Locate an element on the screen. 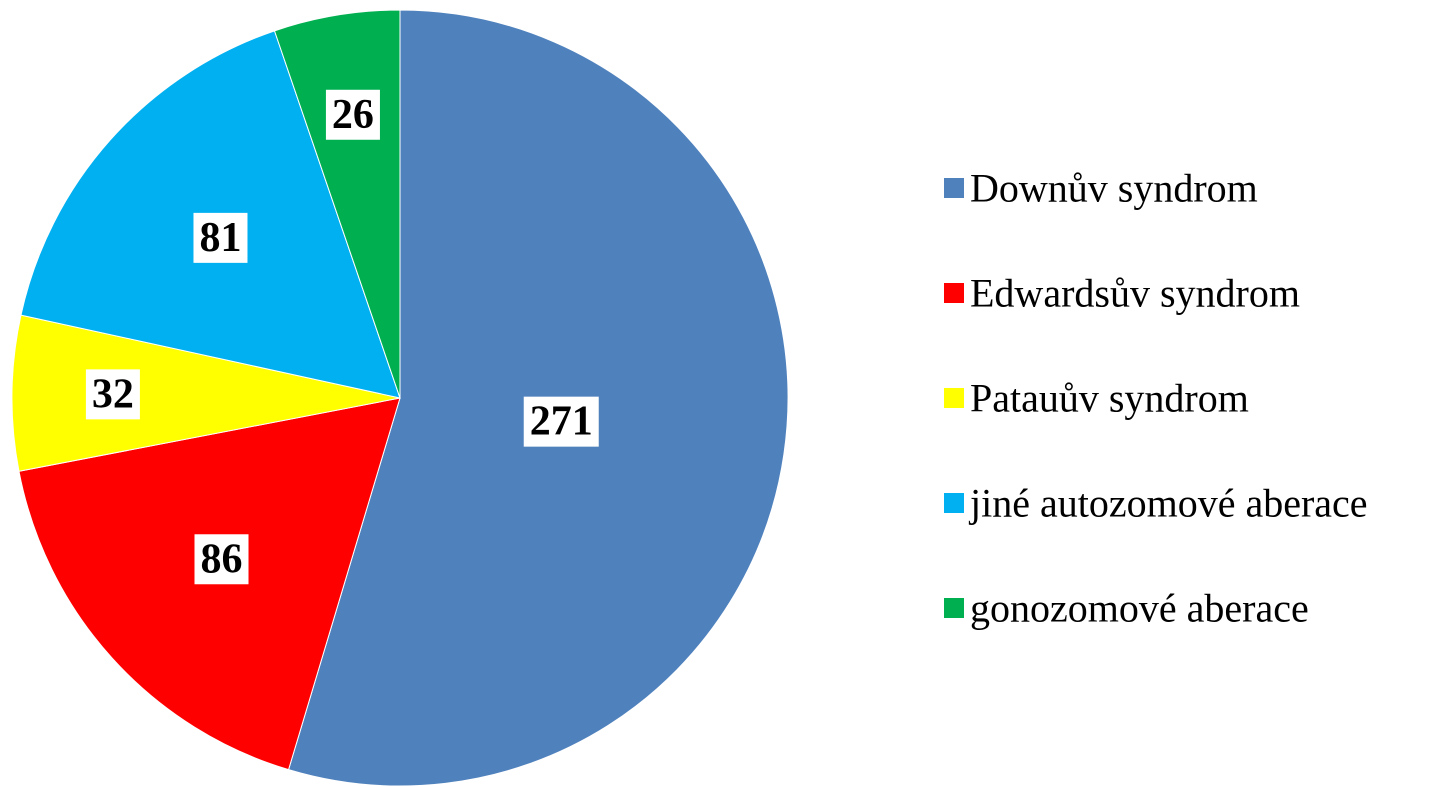  data-label: 86 is located at coordinates (222, 559).